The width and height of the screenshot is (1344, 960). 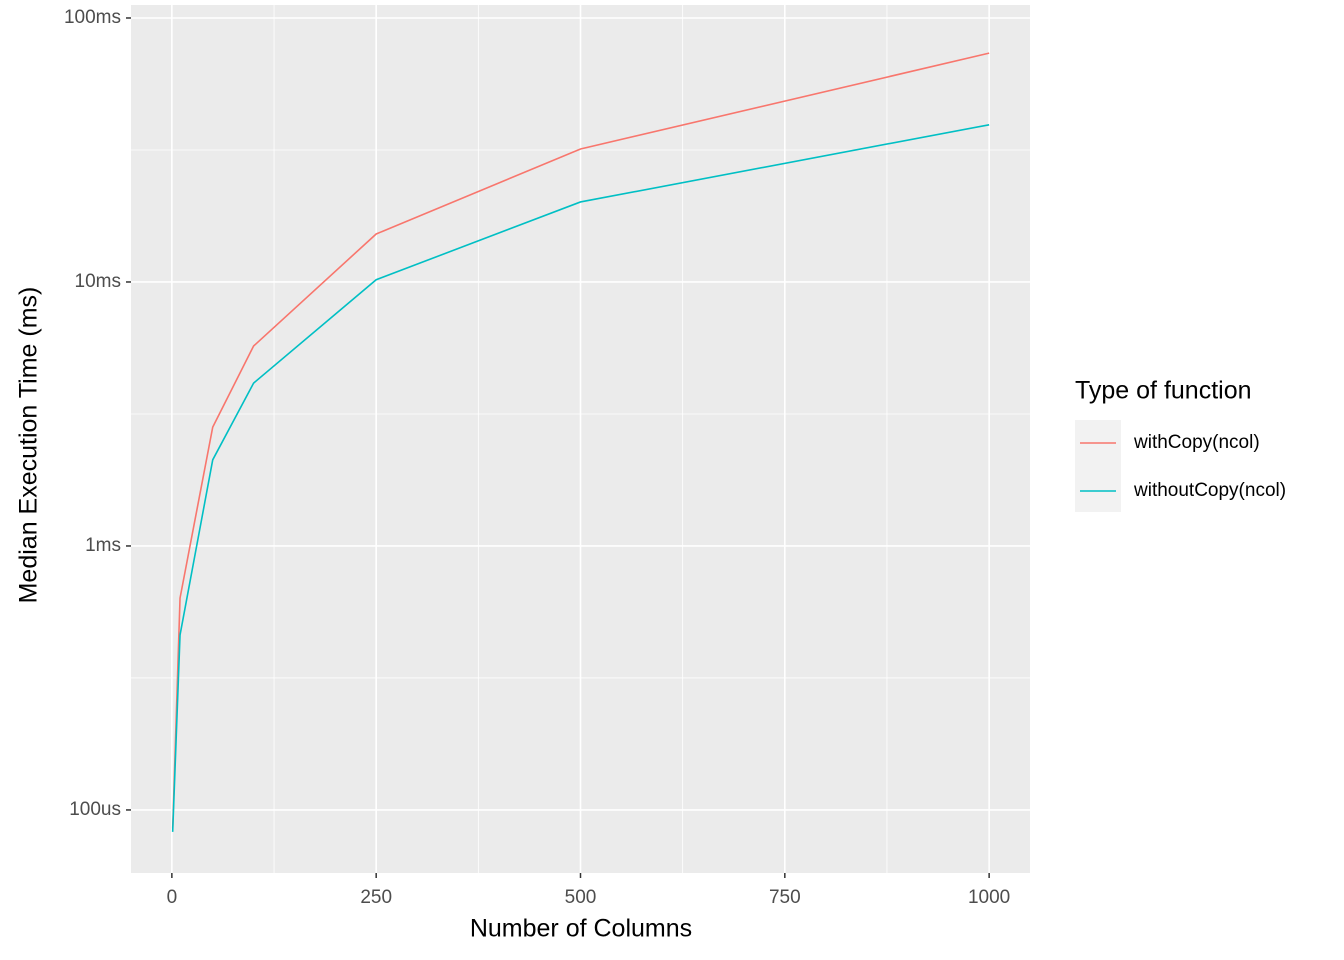 What do you see at coordinates (376, 897) in the screenshot?
I see `x-tick-label: 250` at bounding box center [376, 897].